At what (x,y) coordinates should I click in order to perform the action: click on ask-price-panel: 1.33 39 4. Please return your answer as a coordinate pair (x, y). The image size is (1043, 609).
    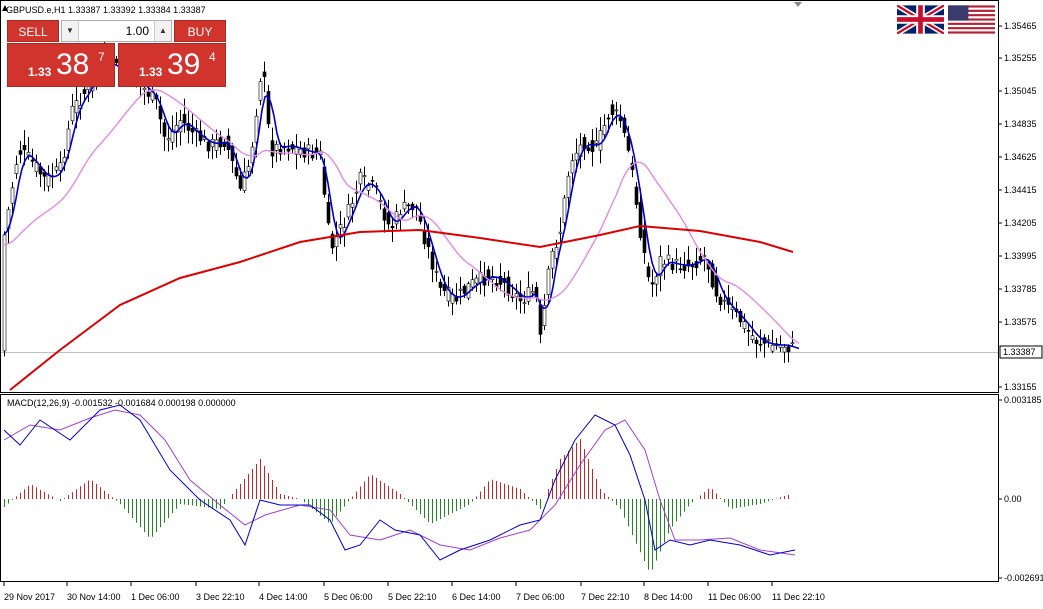
    Looking at the image, I should click on (172, 65).